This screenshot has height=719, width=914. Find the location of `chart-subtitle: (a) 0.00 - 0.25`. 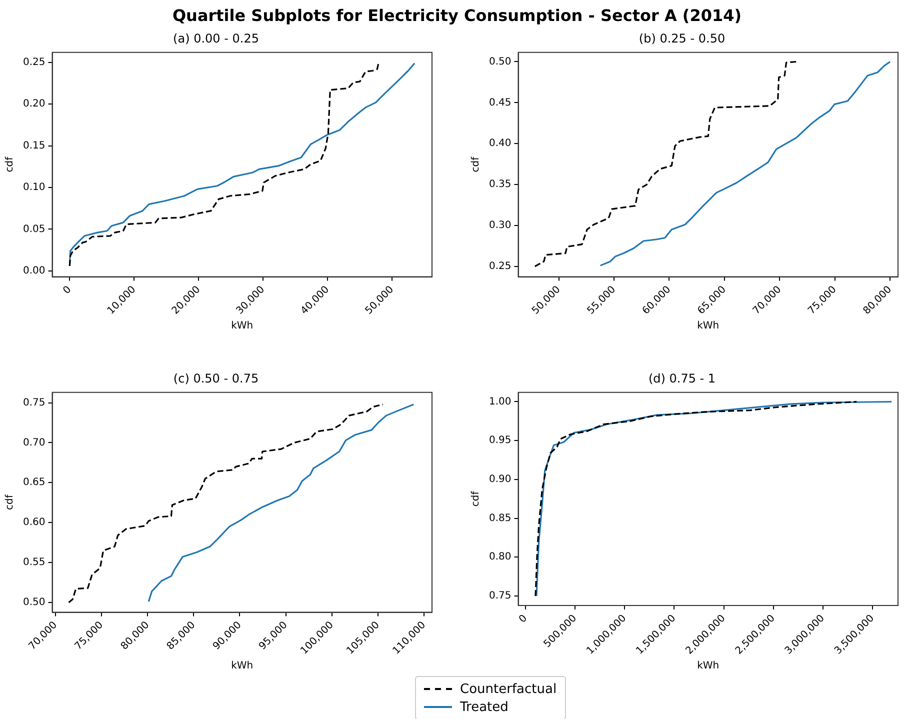

chart-subtitle: (a) 0.00 - 0.25 is located at coordinates (216, 38).